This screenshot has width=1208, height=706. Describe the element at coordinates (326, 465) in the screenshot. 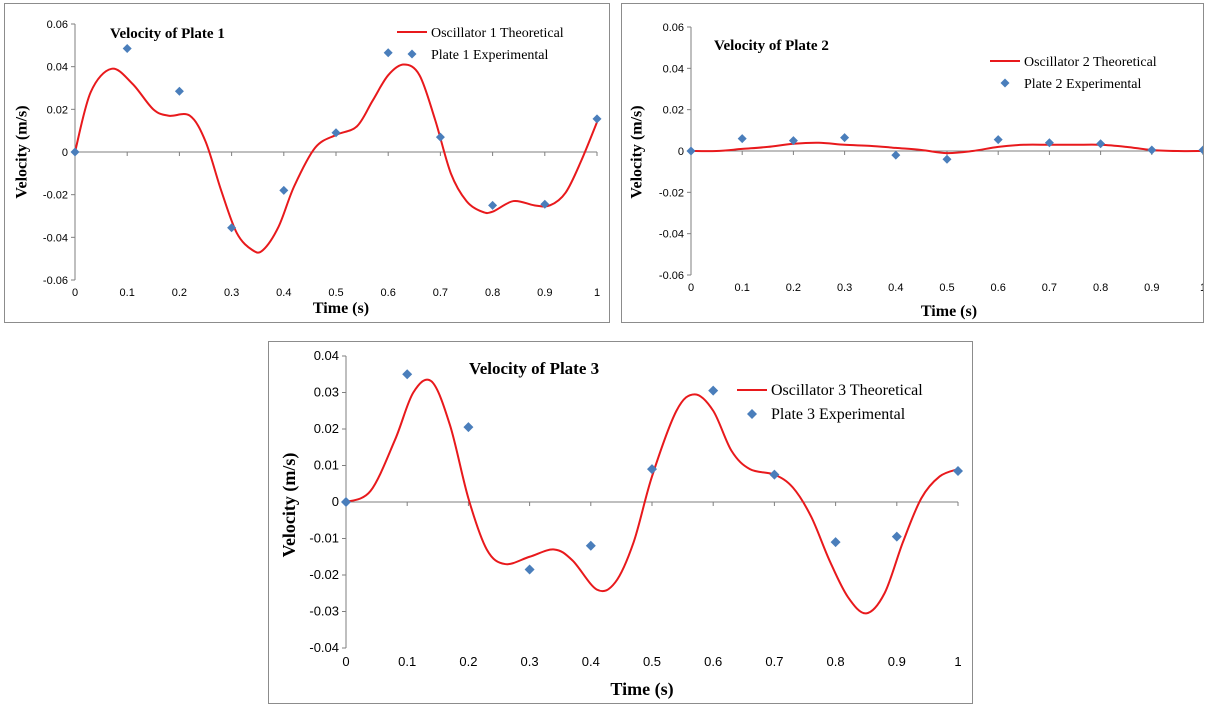

I see `y-tick-label: 0.01` at that location.